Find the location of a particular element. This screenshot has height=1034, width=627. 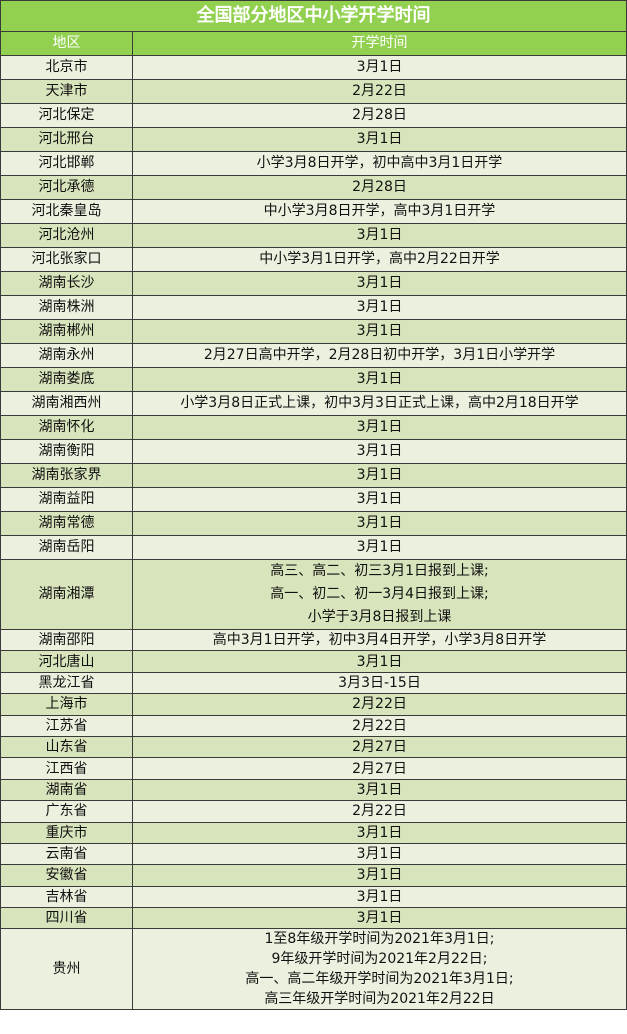

table-row: 广东省 2月22日 is located at coordinates (313, 811).